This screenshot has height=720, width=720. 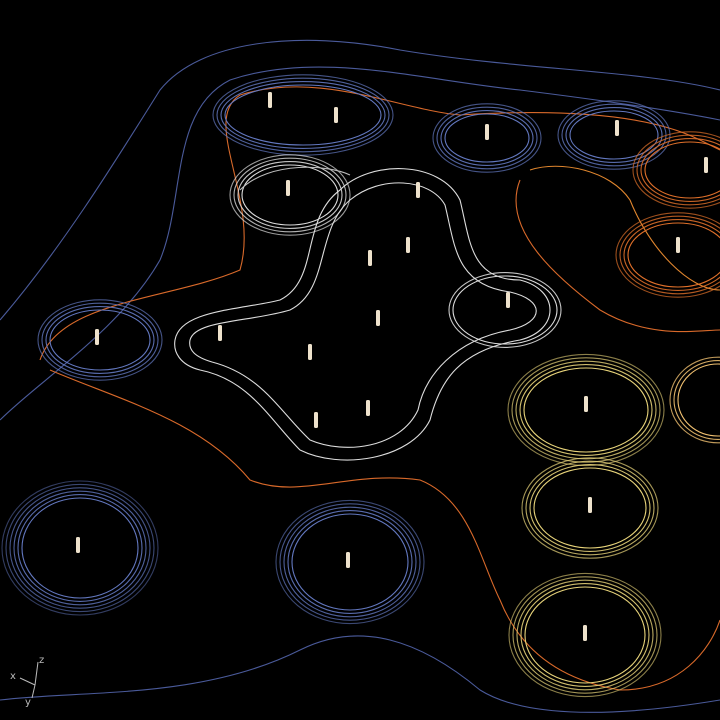 What do you see at coordinates (28, 702) in the screenshot?
I see `axis-label: y` at bounding box center [28, 702].